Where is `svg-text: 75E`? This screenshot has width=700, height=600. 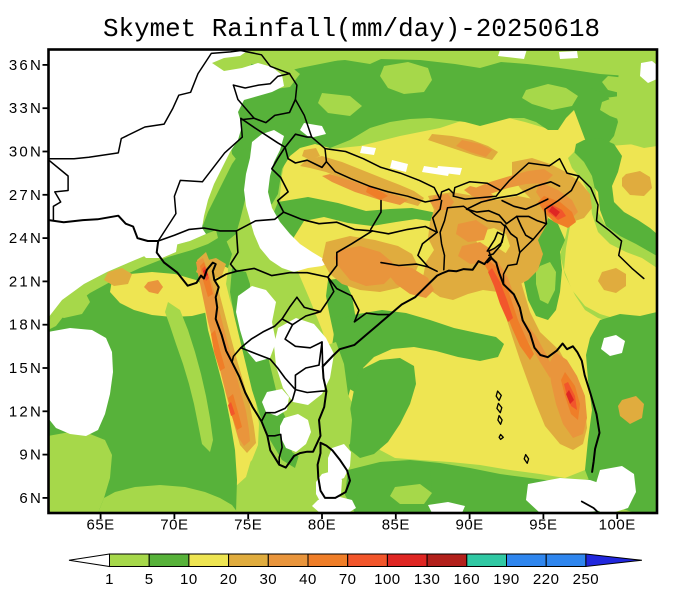
svg-text: 75E is located at coordinates (248, 525).